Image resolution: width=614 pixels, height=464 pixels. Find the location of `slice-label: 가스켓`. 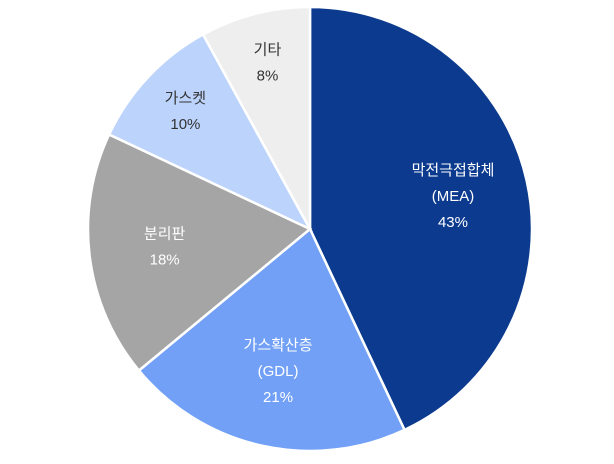

slice-label: 가스켓 is located at coordinates (185, 98).